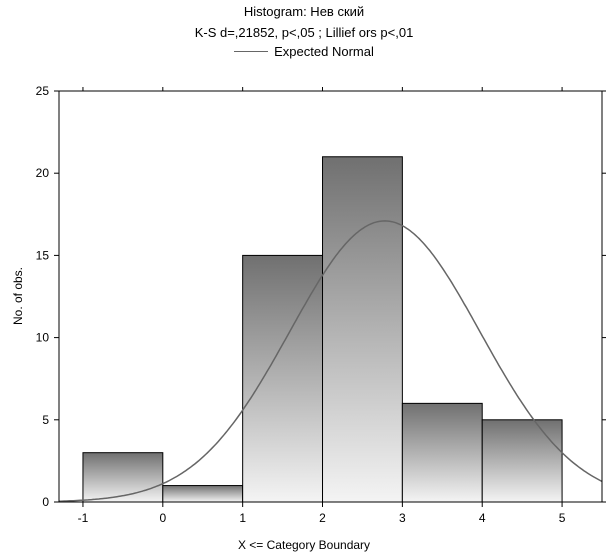 Image resolution: width=608 pixels, height=556 pixels. I want to click on x-axis-label: X <= Category Boundary, so click(304, 545).